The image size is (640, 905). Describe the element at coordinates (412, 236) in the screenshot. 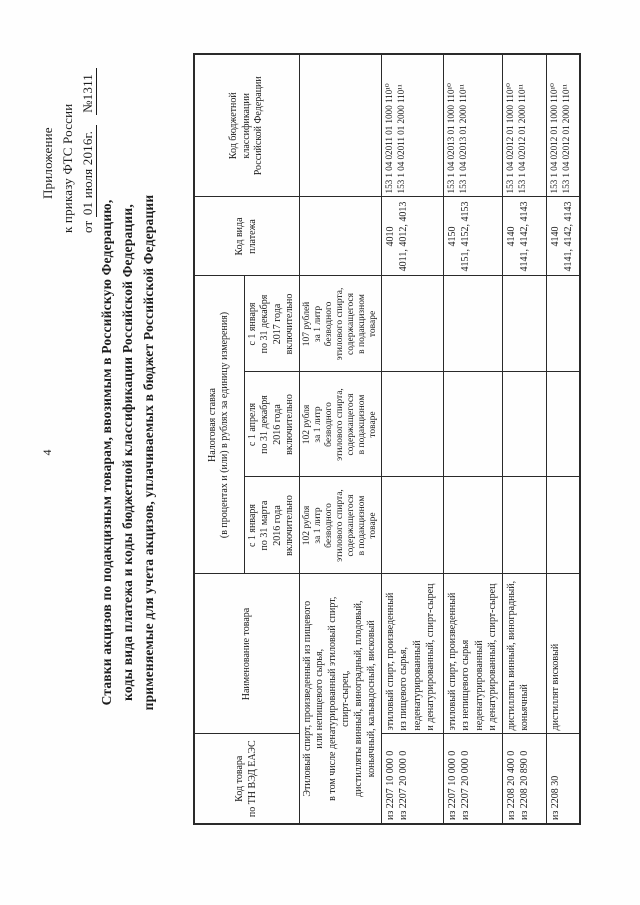

I see `payment-type-cell: 4010 4011, 4012, 4013` at that location.